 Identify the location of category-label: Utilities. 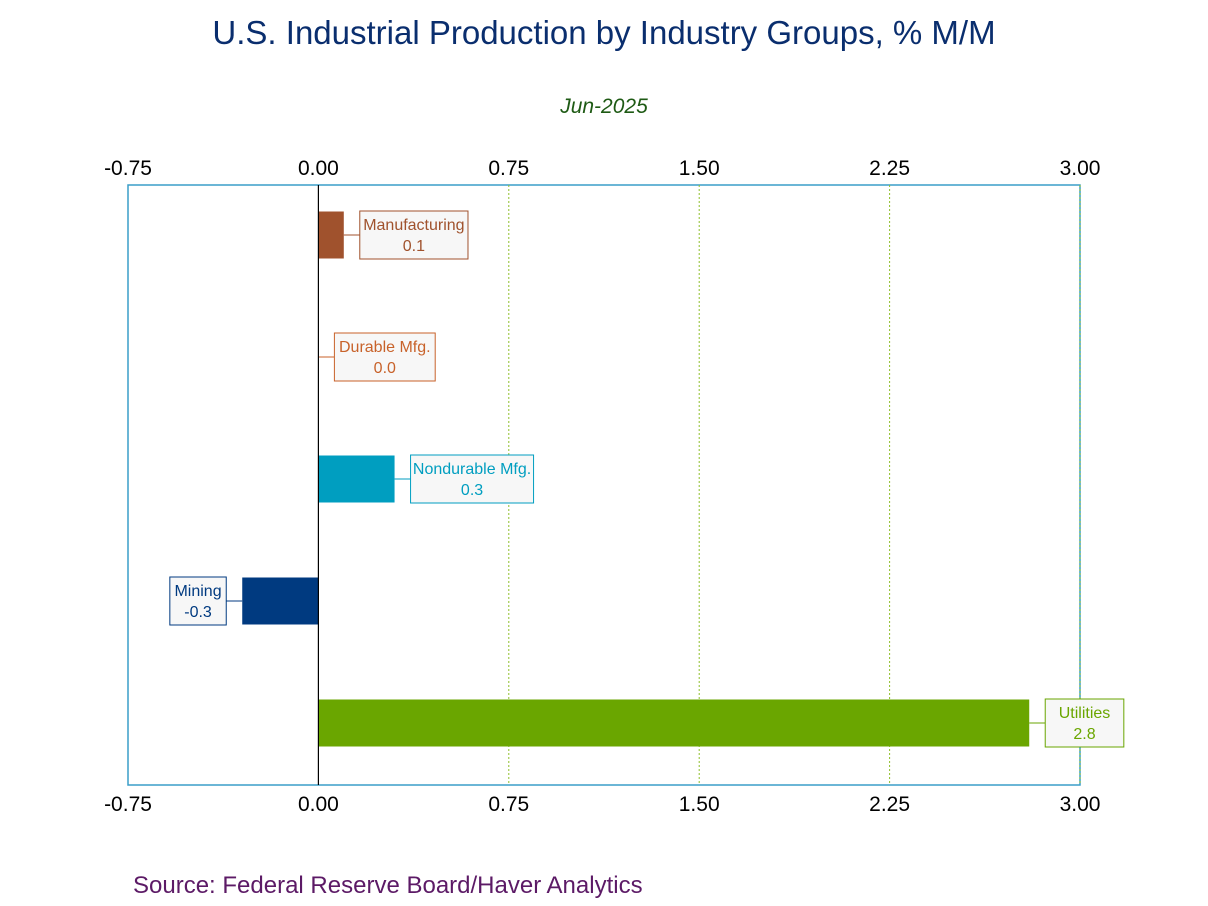
(1085, 713).